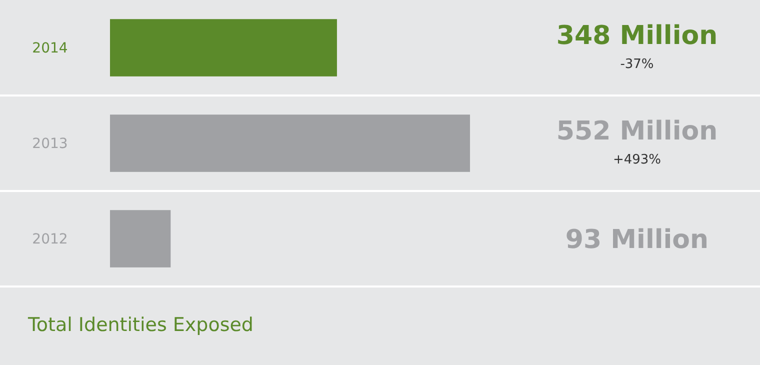 Image resolution: width=760 pixels, height=365 pixels. Describe the element at coordinates (50, 48) in the screenshot. I see `y-tick-label: 2014` at that location.